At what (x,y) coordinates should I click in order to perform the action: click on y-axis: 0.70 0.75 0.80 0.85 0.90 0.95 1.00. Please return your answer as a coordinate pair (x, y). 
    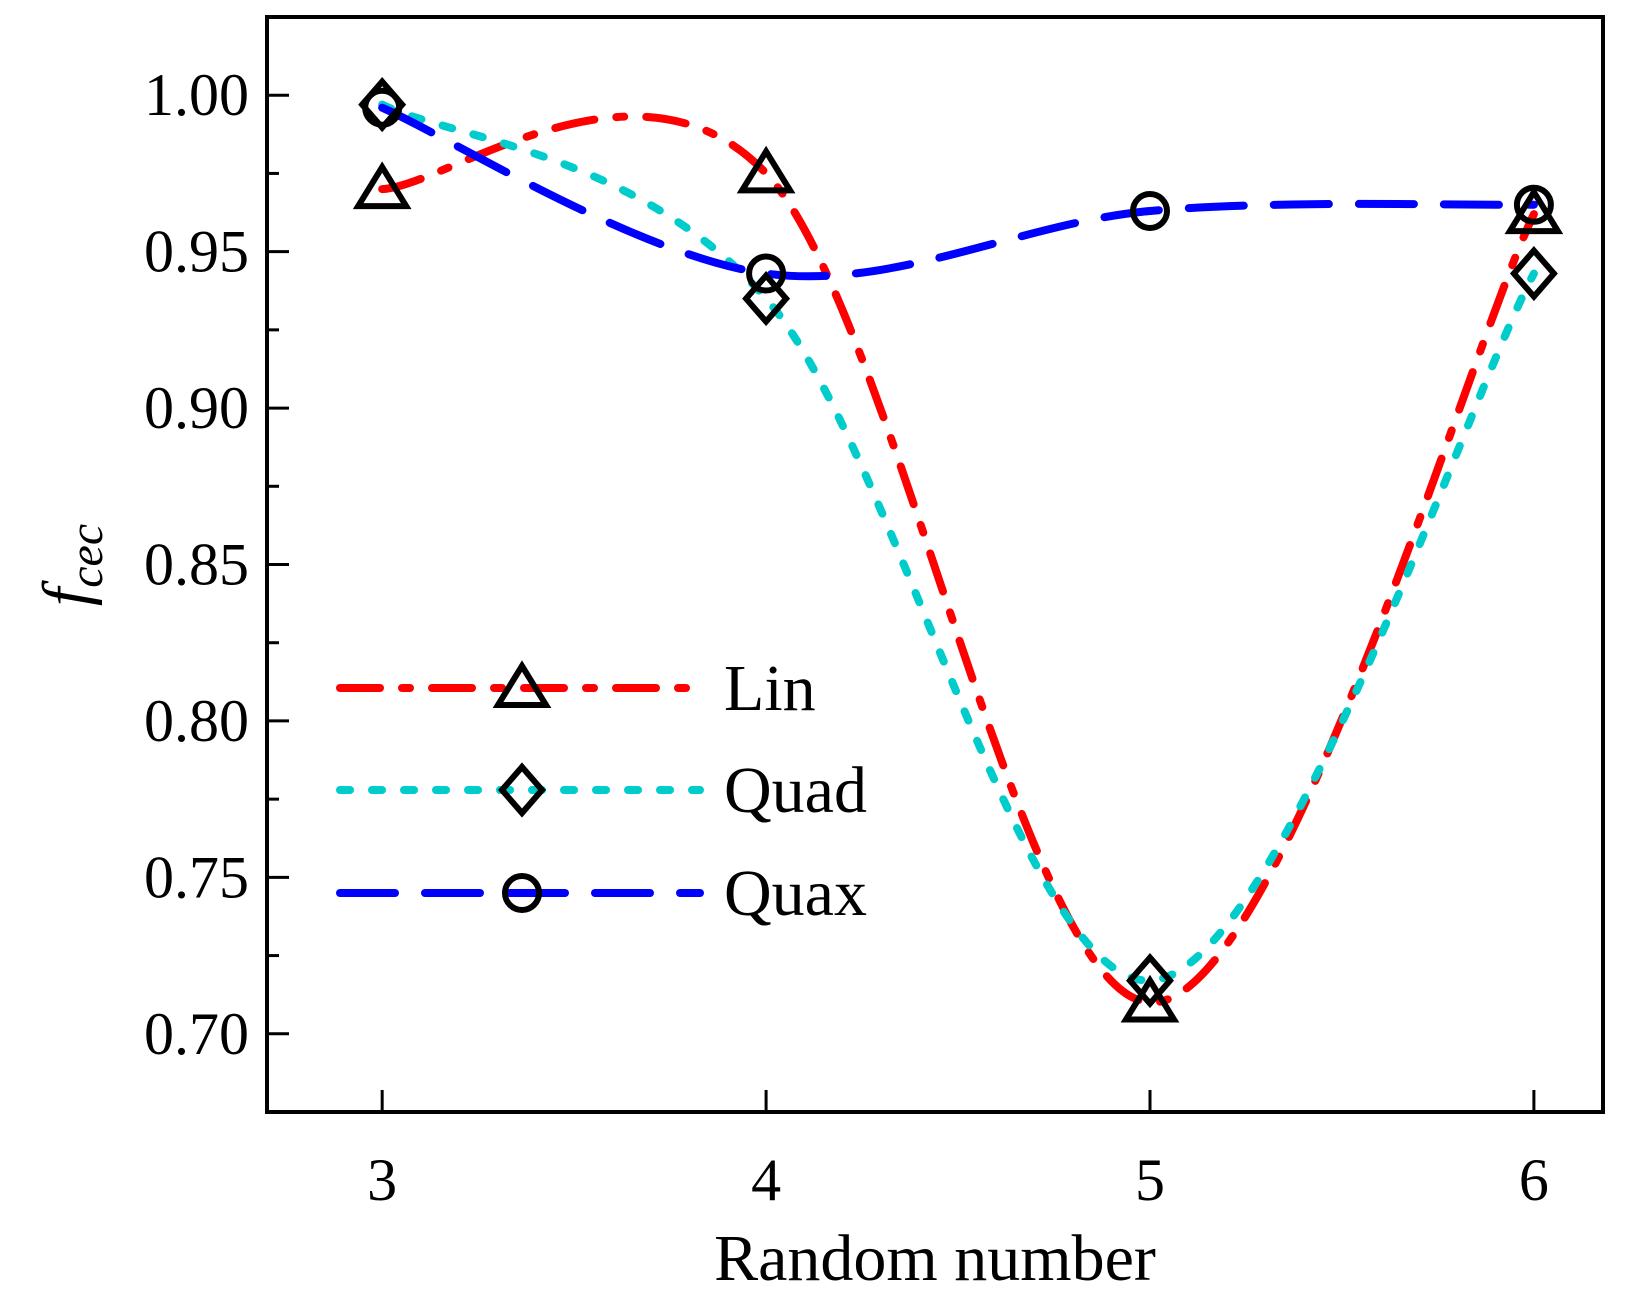
    Looking at the image, I should click on (216, 588).